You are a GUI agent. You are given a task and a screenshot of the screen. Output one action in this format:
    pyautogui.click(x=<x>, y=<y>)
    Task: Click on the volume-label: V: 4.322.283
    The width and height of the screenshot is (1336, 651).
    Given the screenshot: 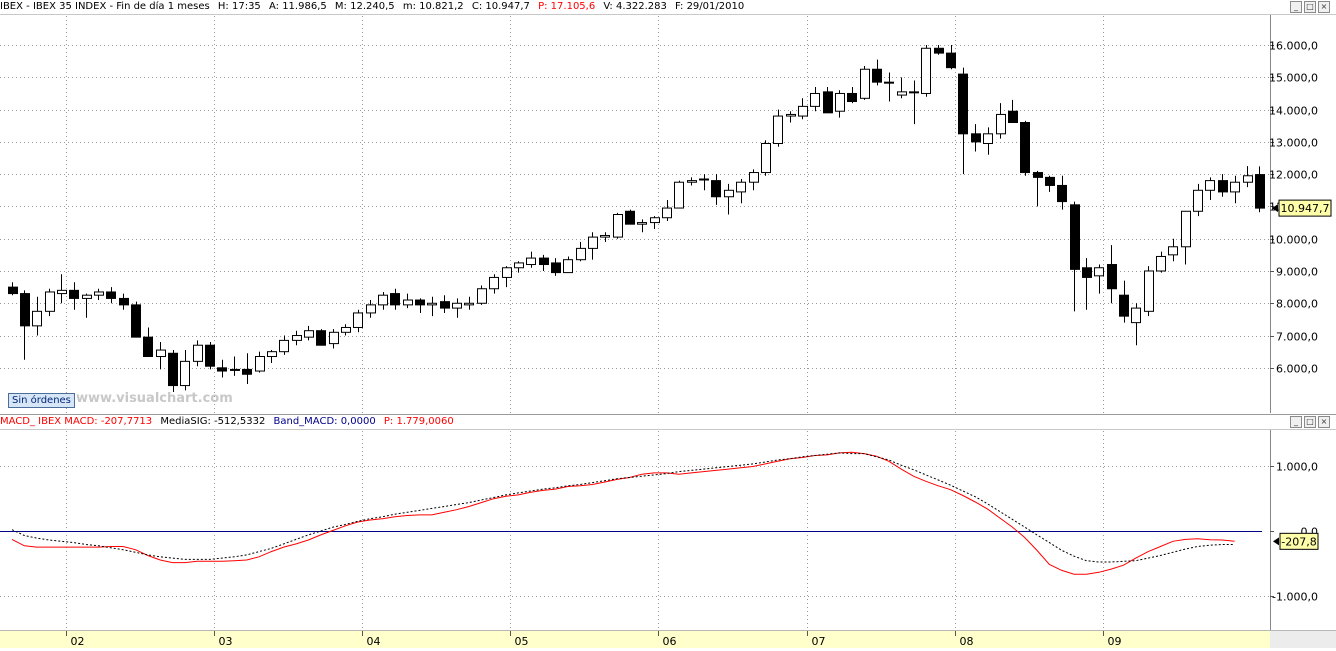 What is the action you would take?
    pyautogui.click(x=635, y=6)
    